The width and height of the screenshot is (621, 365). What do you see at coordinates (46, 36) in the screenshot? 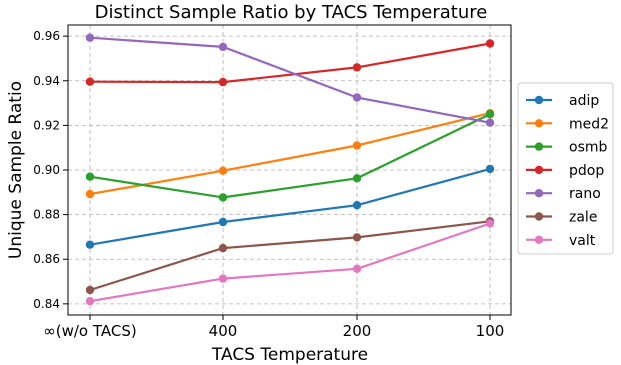
I see `y-tick-label: 0.96` at bounding box center [46, 36].